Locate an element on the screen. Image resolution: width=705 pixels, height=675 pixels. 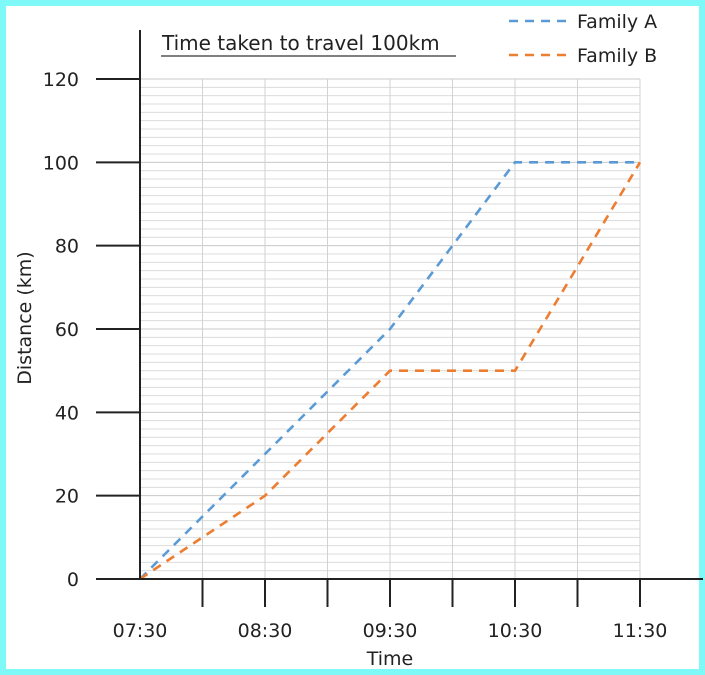
x-tick-label: 08:30 is located at coordinates (265, 631).